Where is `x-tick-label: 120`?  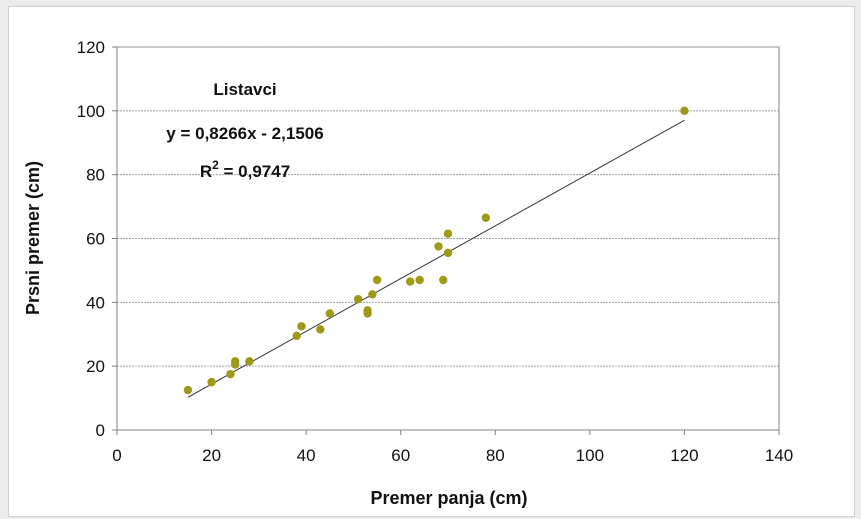
x-tick-label: 120 is located at coordinates (684, 455).